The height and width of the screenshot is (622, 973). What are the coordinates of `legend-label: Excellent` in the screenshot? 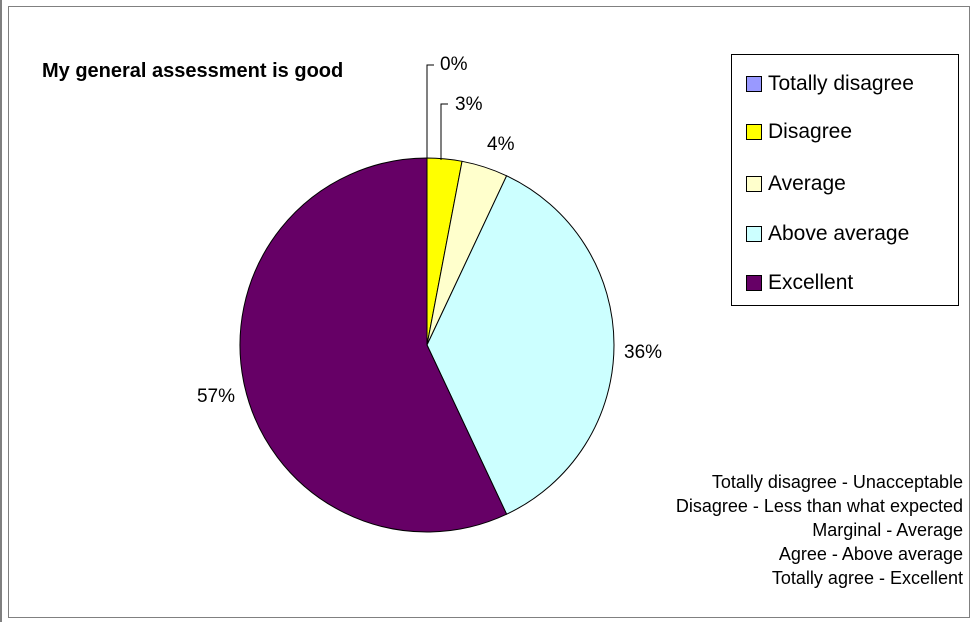 It's located at (811, 282).